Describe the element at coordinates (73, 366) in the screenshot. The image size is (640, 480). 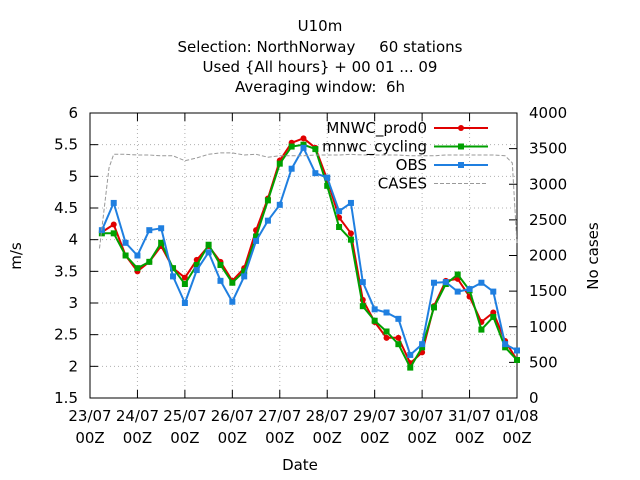
I see `y-tick-label: 2` at that location.